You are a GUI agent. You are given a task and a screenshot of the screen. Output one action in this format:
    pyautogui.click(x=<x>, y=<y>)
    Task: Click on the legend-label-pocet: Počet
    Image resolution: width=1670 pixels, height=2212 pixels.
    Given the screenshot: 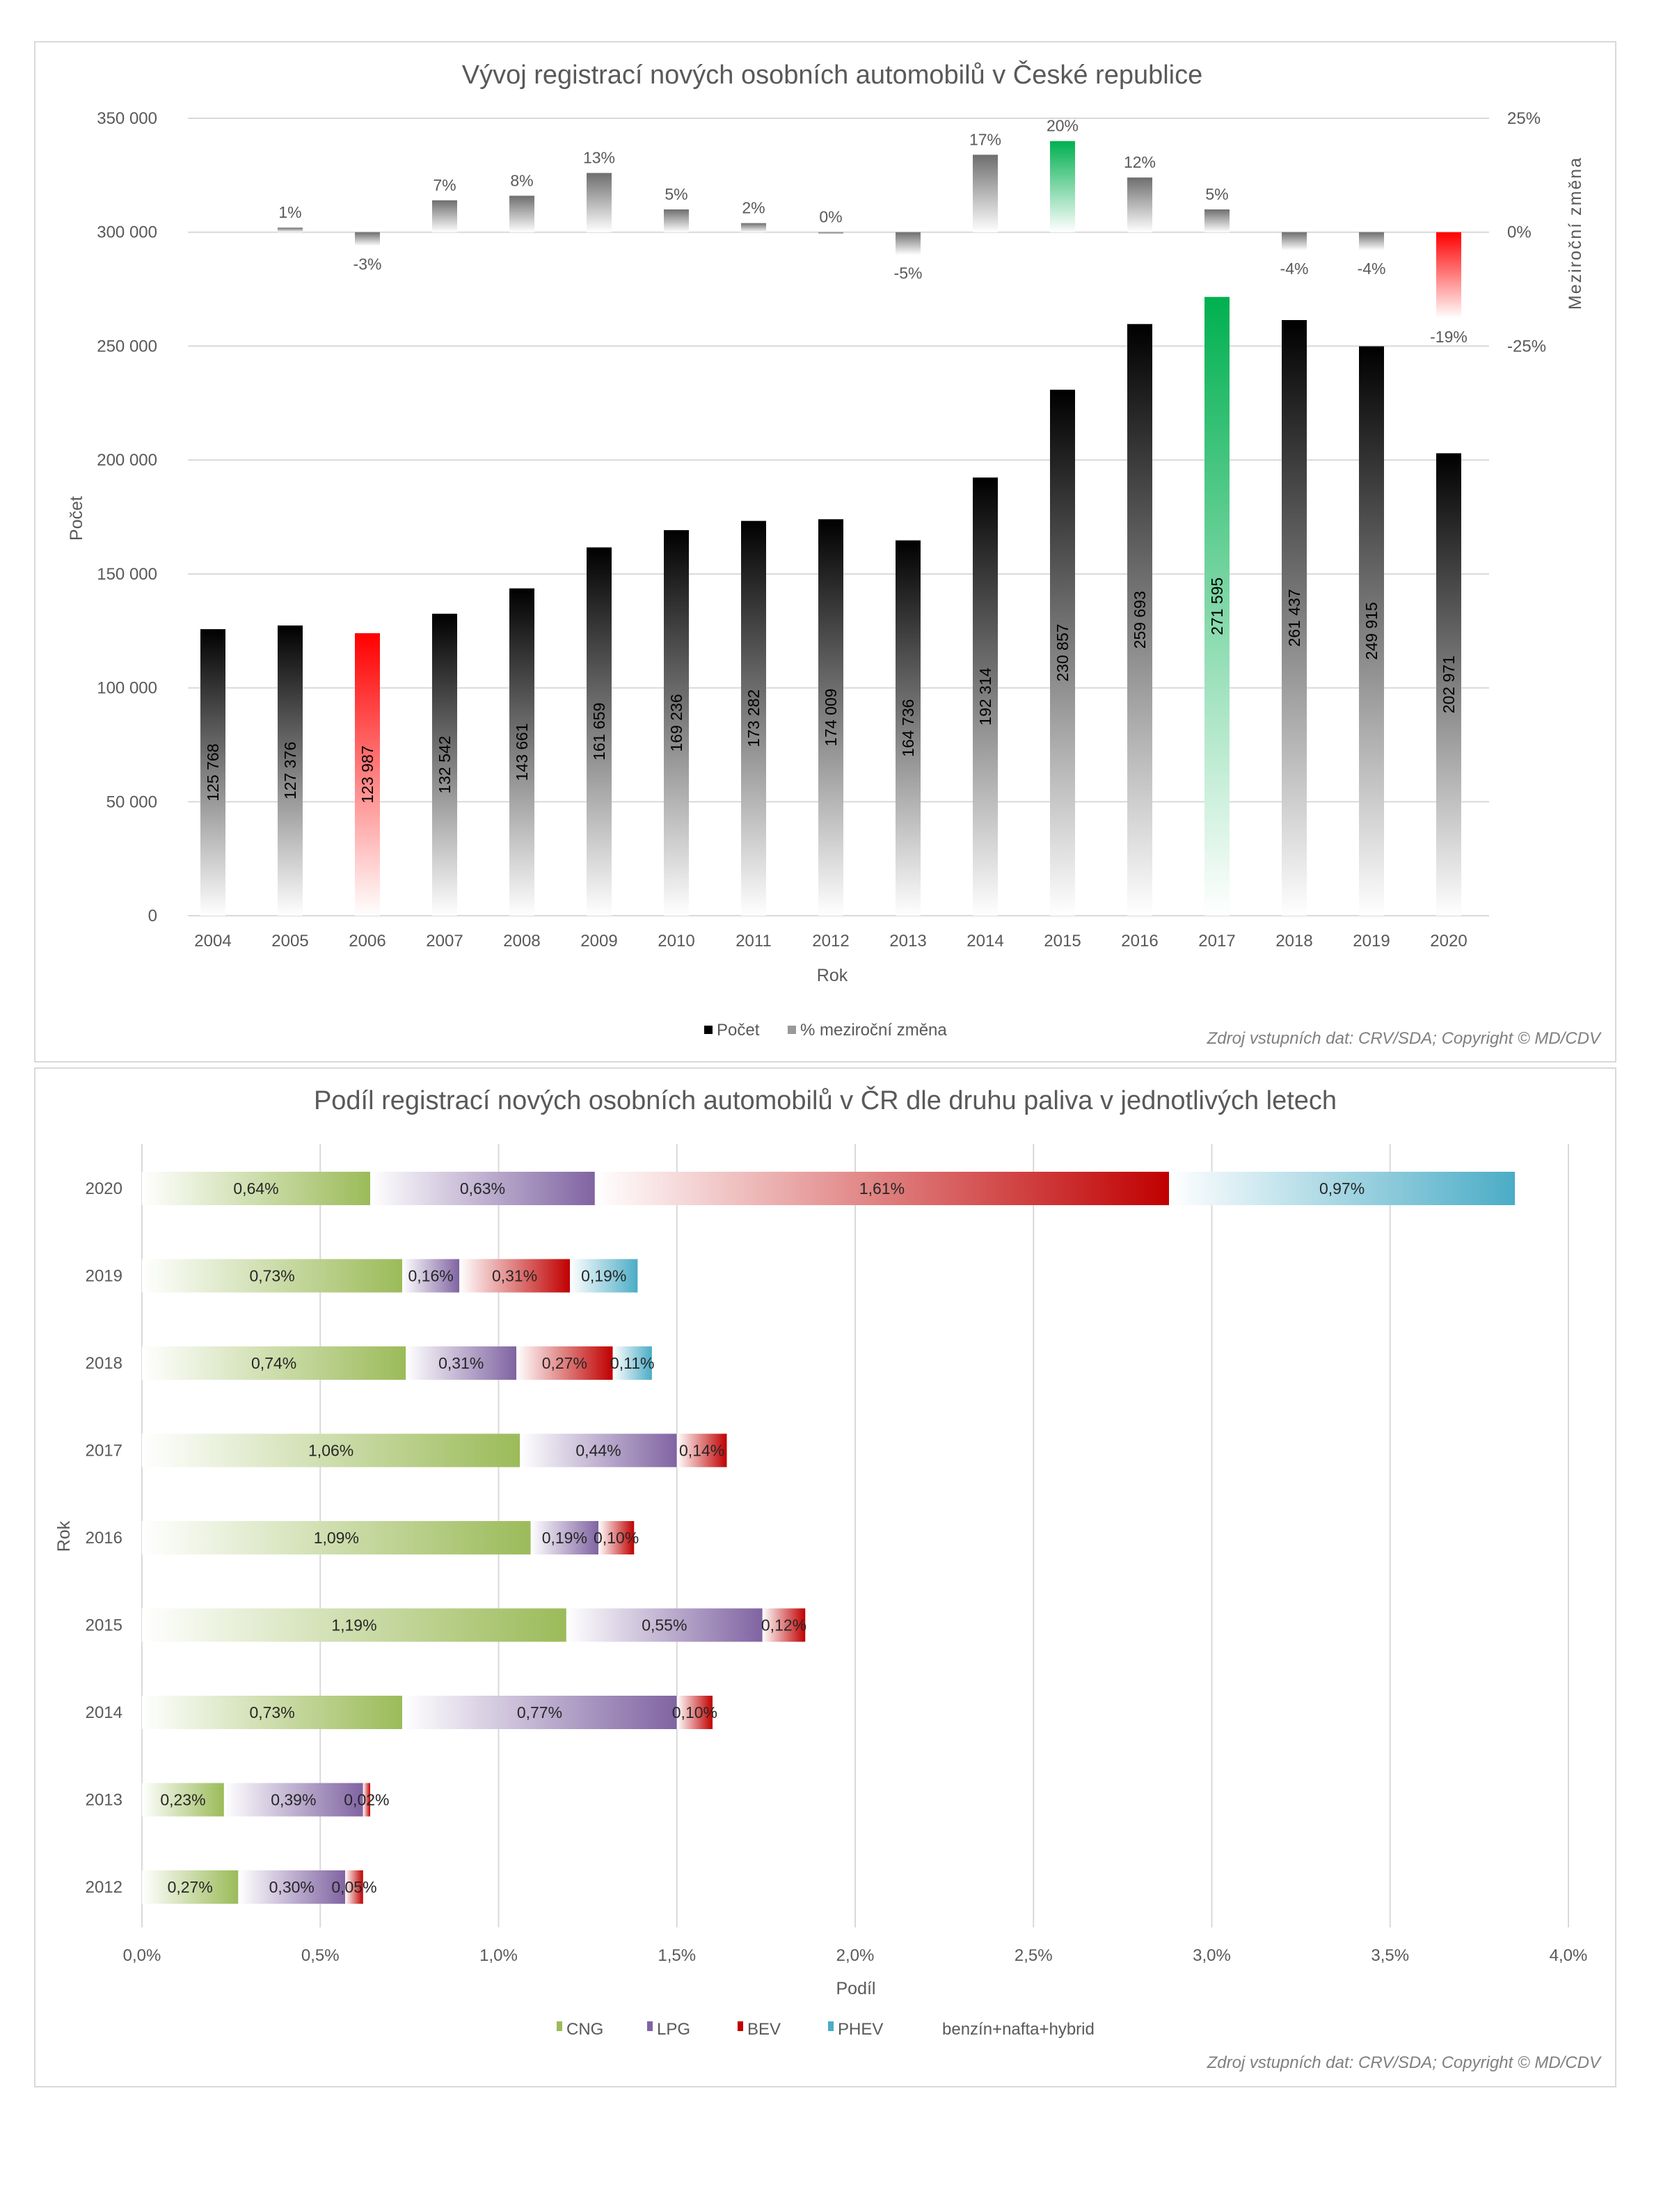 What is the action you would take?
    pyautogui.click(x=738, y=1030)
    